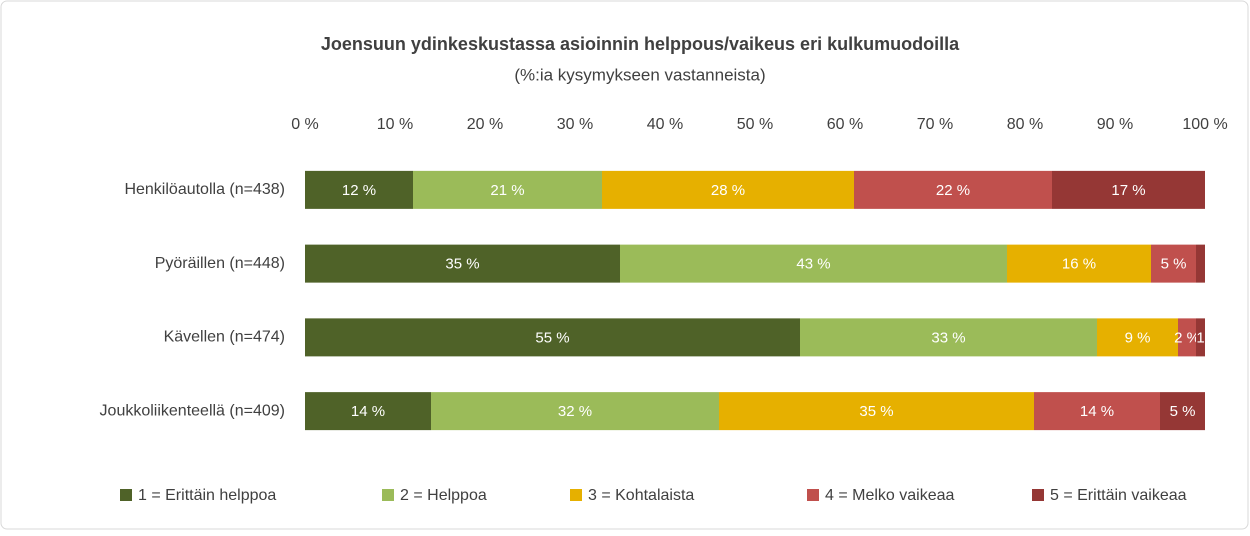  I want to click on x-tick-label: 0 %, so click(305, 124).